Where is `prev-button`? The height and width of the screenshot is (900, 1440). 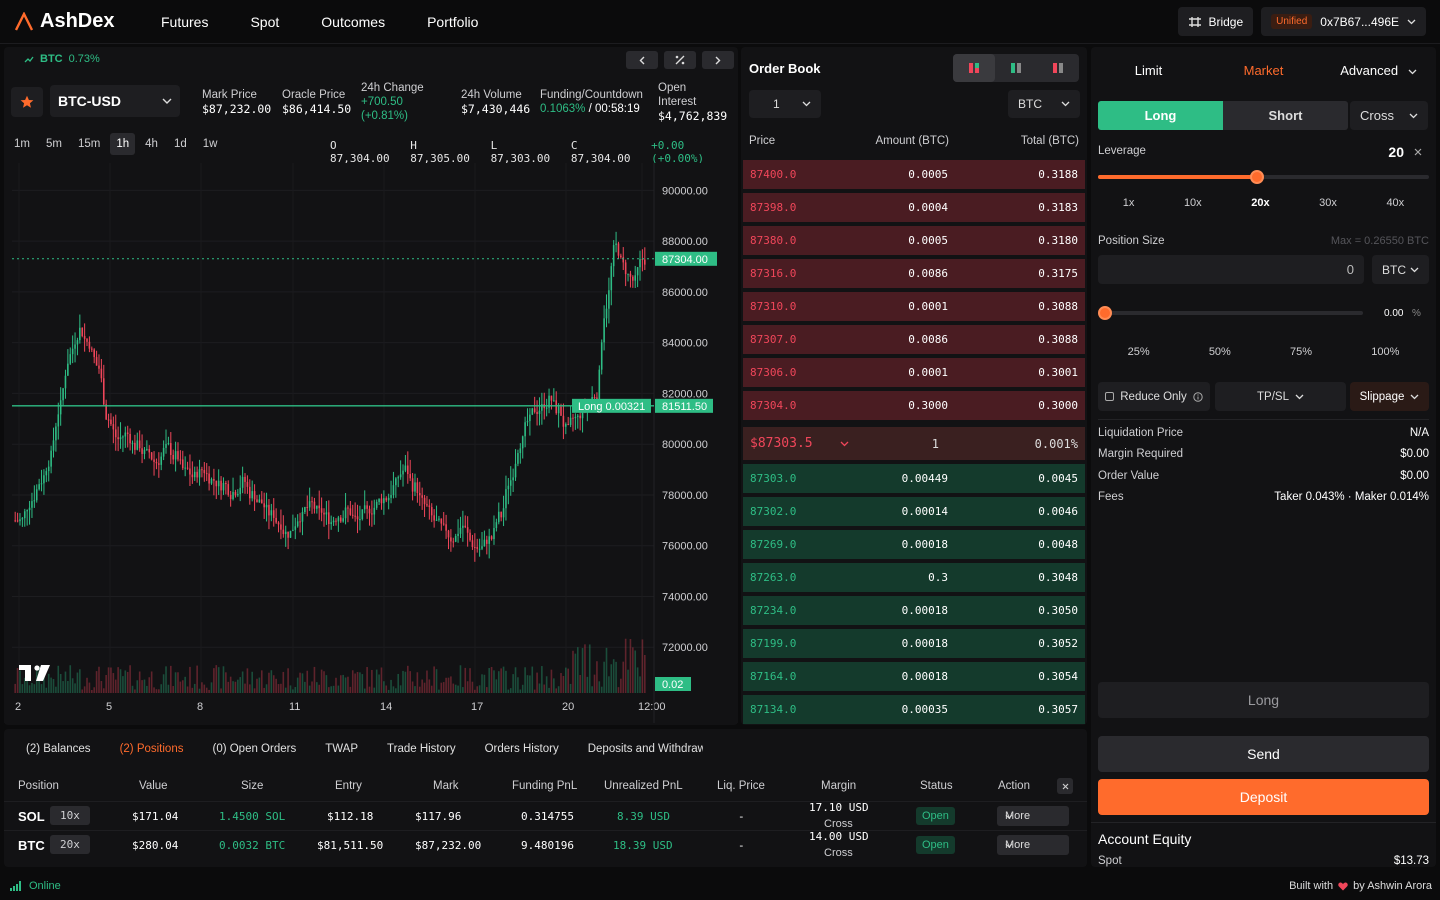
prev-button is located at coordinates (642, 60).